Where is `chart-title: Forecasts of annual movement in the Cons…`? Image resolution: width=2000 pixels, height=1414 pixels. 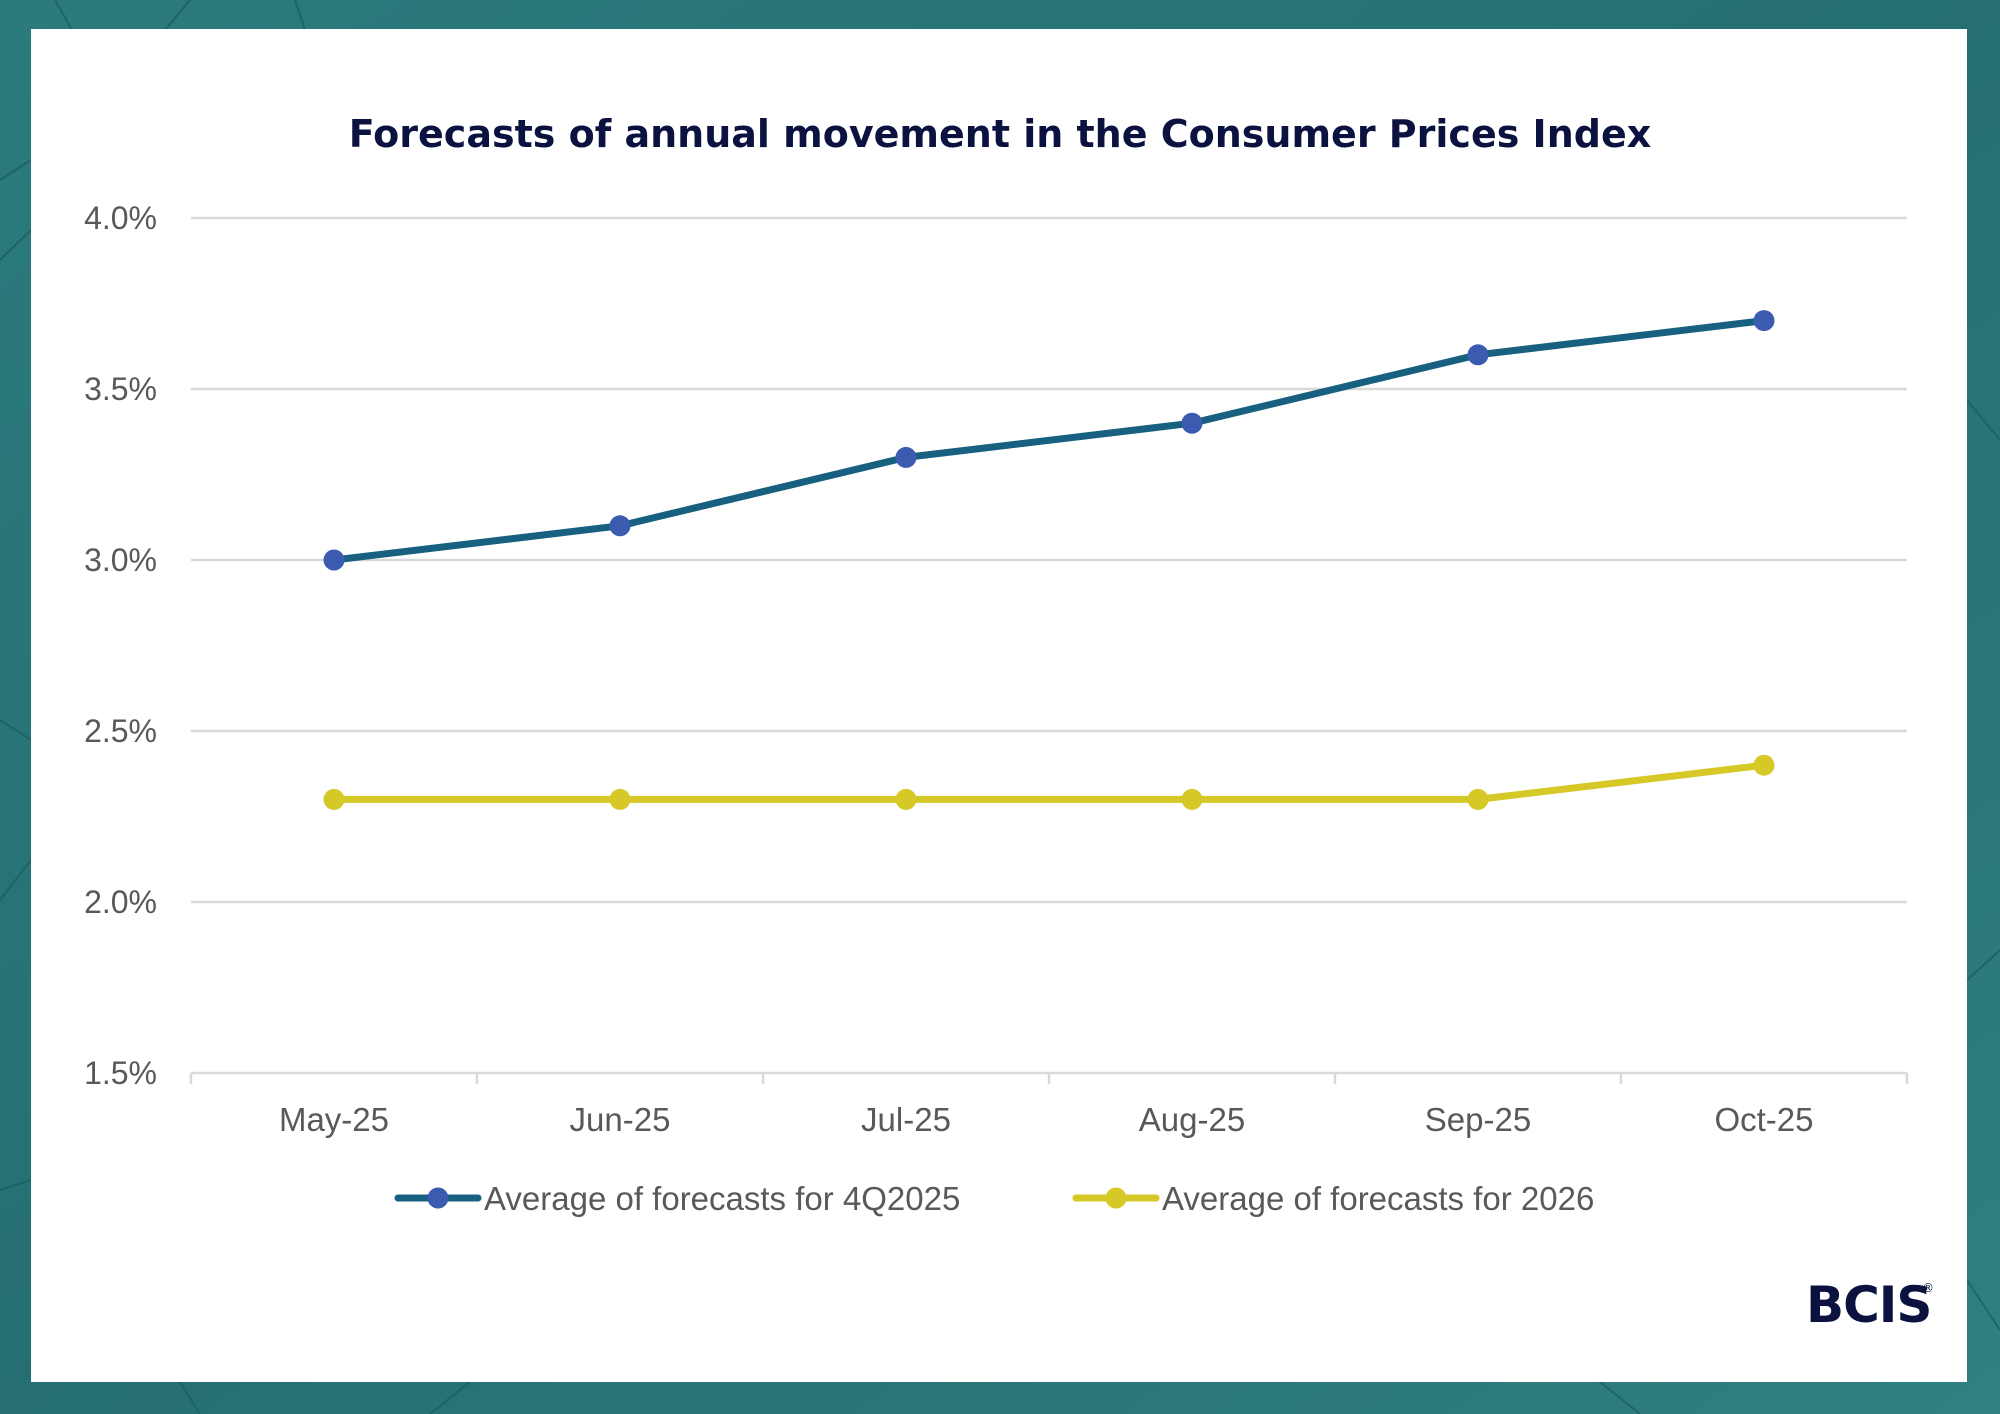 chart-title: Forecasts of annual movement in the Cons… is located at coordinates (1000, 134).